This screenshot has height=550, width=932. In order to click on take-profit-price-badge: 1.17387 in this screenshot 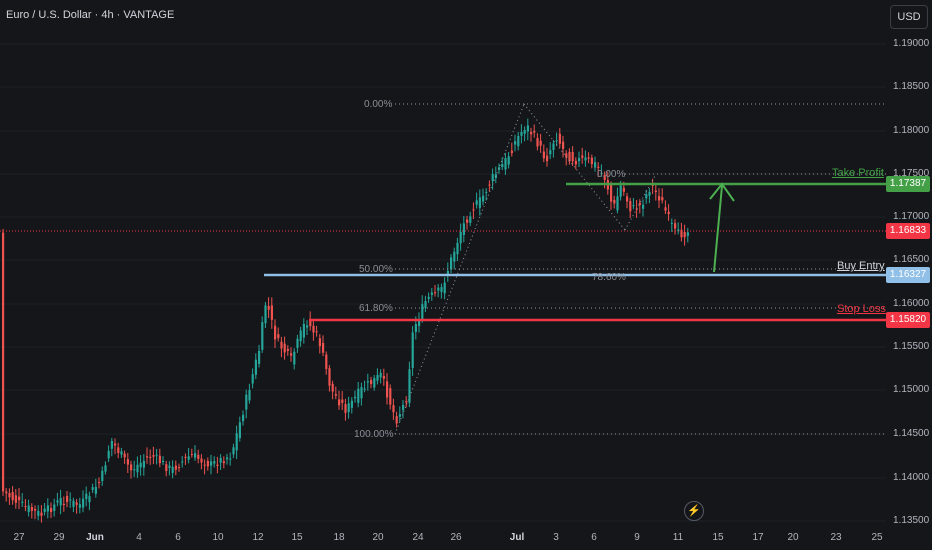, I will do `click(908, 184)`.